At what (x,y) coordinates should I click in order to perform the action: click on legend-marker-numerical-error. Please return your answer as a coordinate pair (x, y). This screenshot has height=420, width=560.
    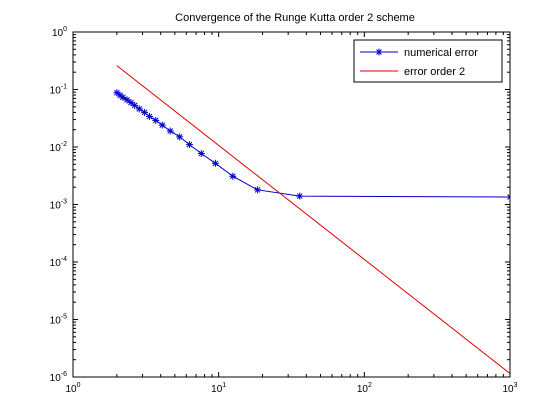
    Looking at the image, I should click on (379, 52).